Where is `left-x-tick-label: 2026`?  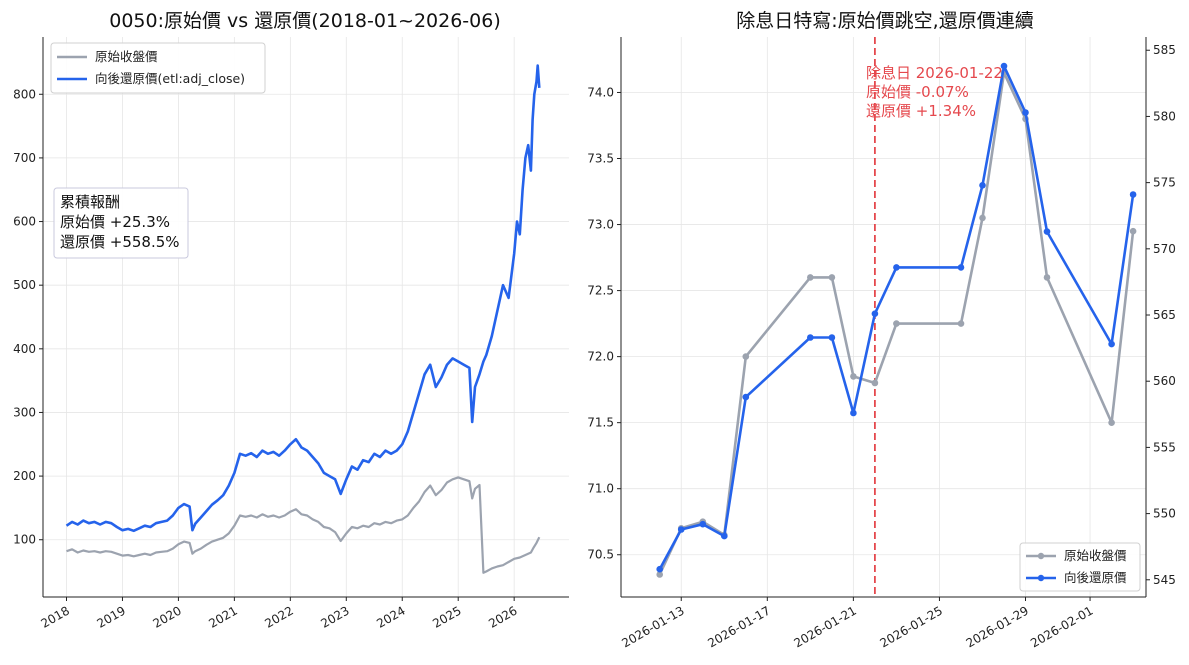 left-x-tick-label: 2026 is located at coordinates (502, 616).